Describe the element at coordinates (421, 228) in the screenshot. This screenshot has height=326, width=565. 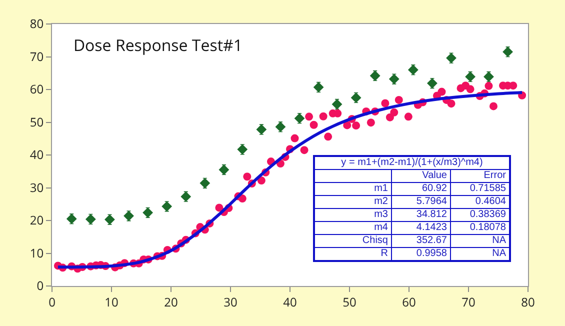
I see `annotation: 4.1423` at that location.